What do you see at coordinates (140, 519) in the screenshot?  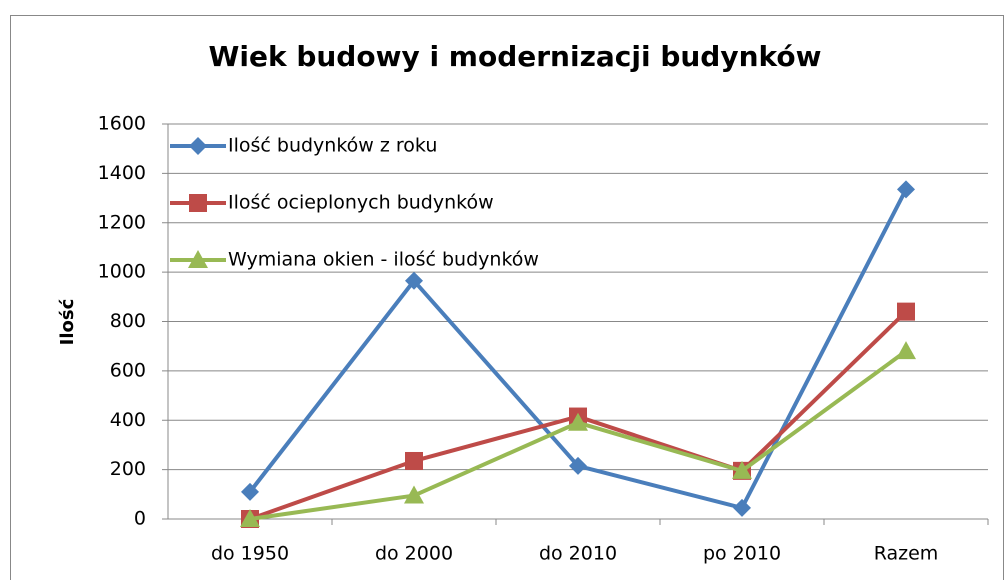 I see `y-tick-label: 0` at bounding box center [140, 519].